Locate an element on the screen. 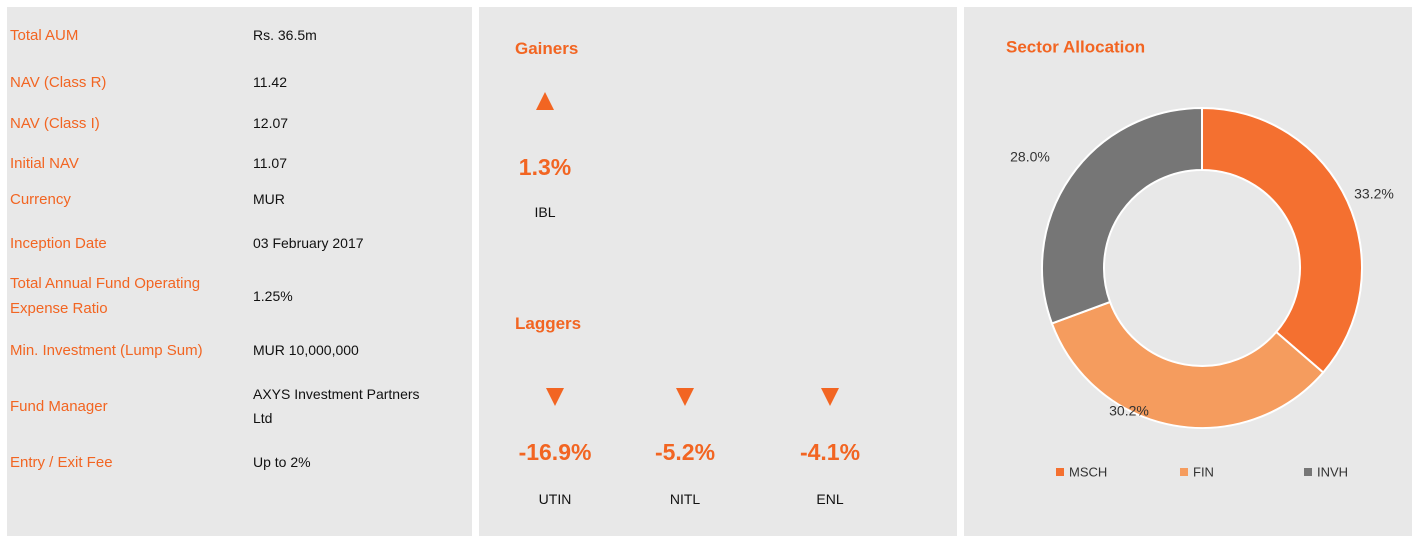  ticker-name: NITL is located at coordinates (685, 499).